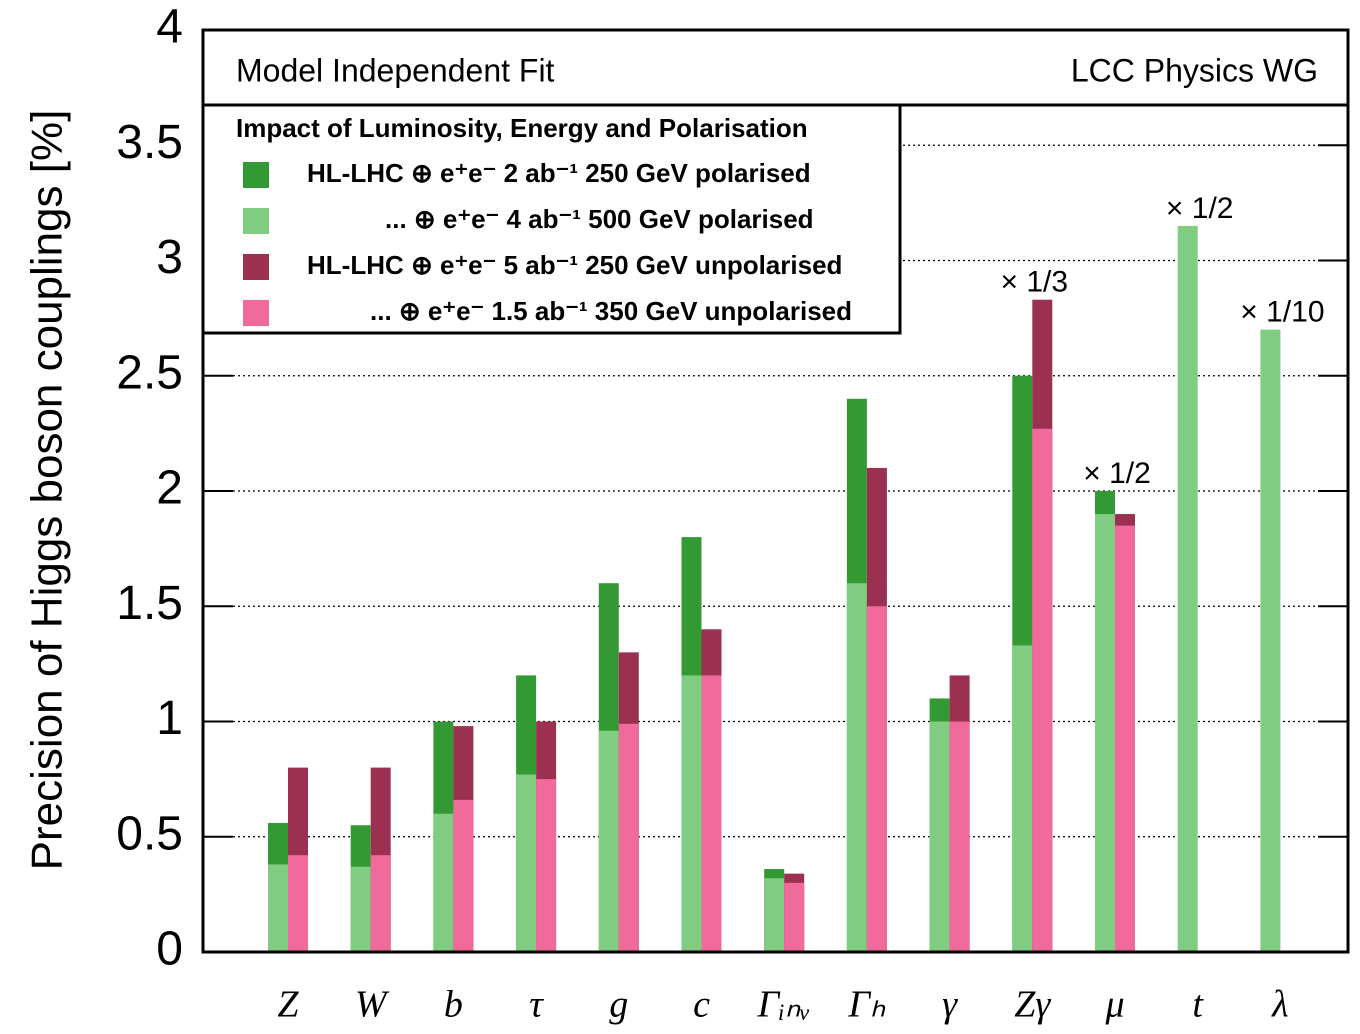  Describe the element at coordinates (149, 142) in the screenshot. I see `y-tick-label: 3.5` at that location.